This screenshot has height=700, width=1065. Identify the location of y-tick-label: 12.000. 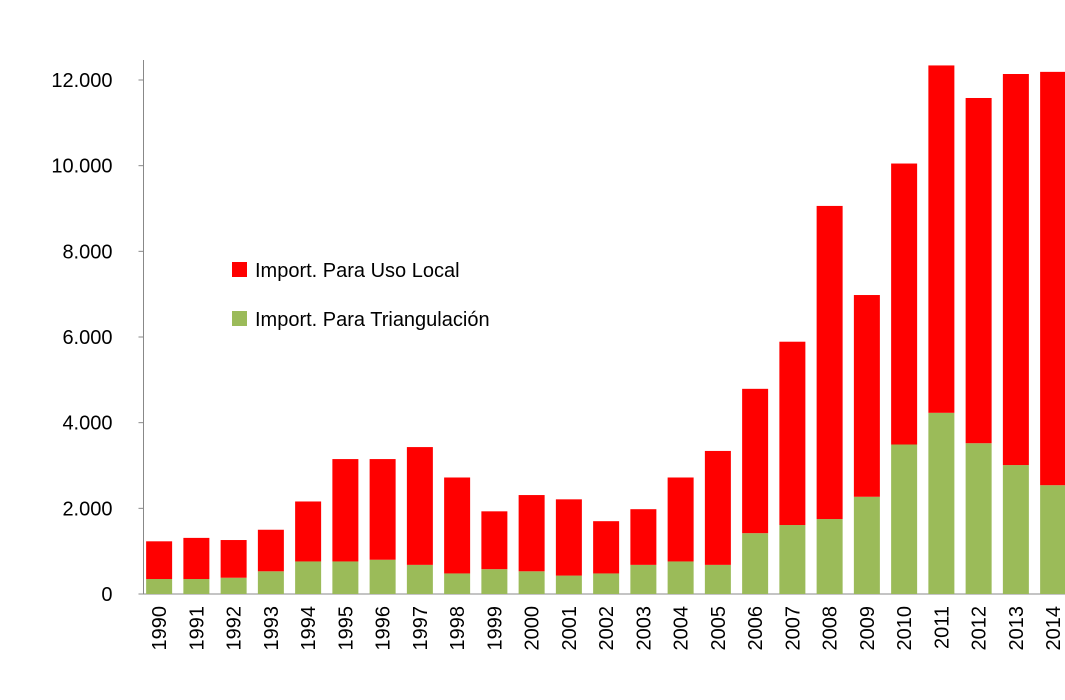
(81, 81).